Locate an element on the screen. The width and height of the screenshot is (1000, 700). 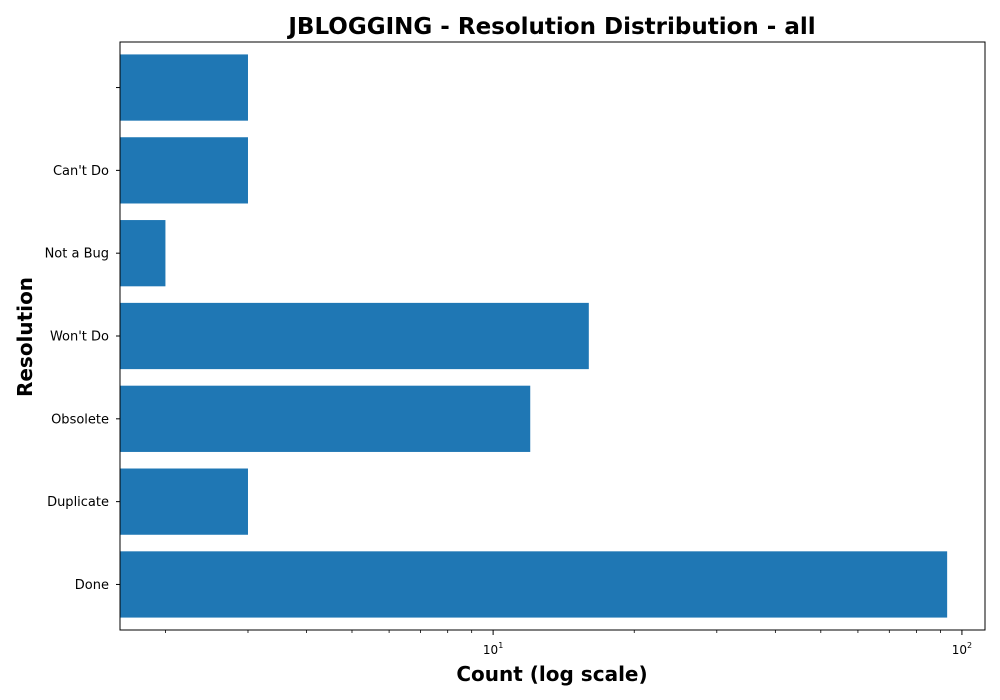
bar-blank is located at coordinates (184, 87).